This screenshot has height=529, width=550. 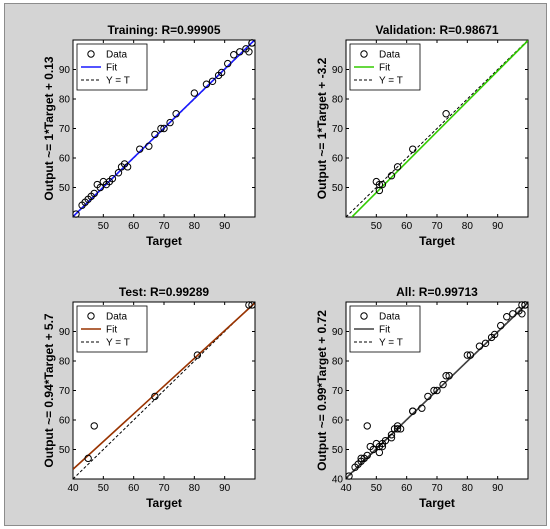 I want to click on chart-0-legend-data-marker, so click(x=91, y=54).